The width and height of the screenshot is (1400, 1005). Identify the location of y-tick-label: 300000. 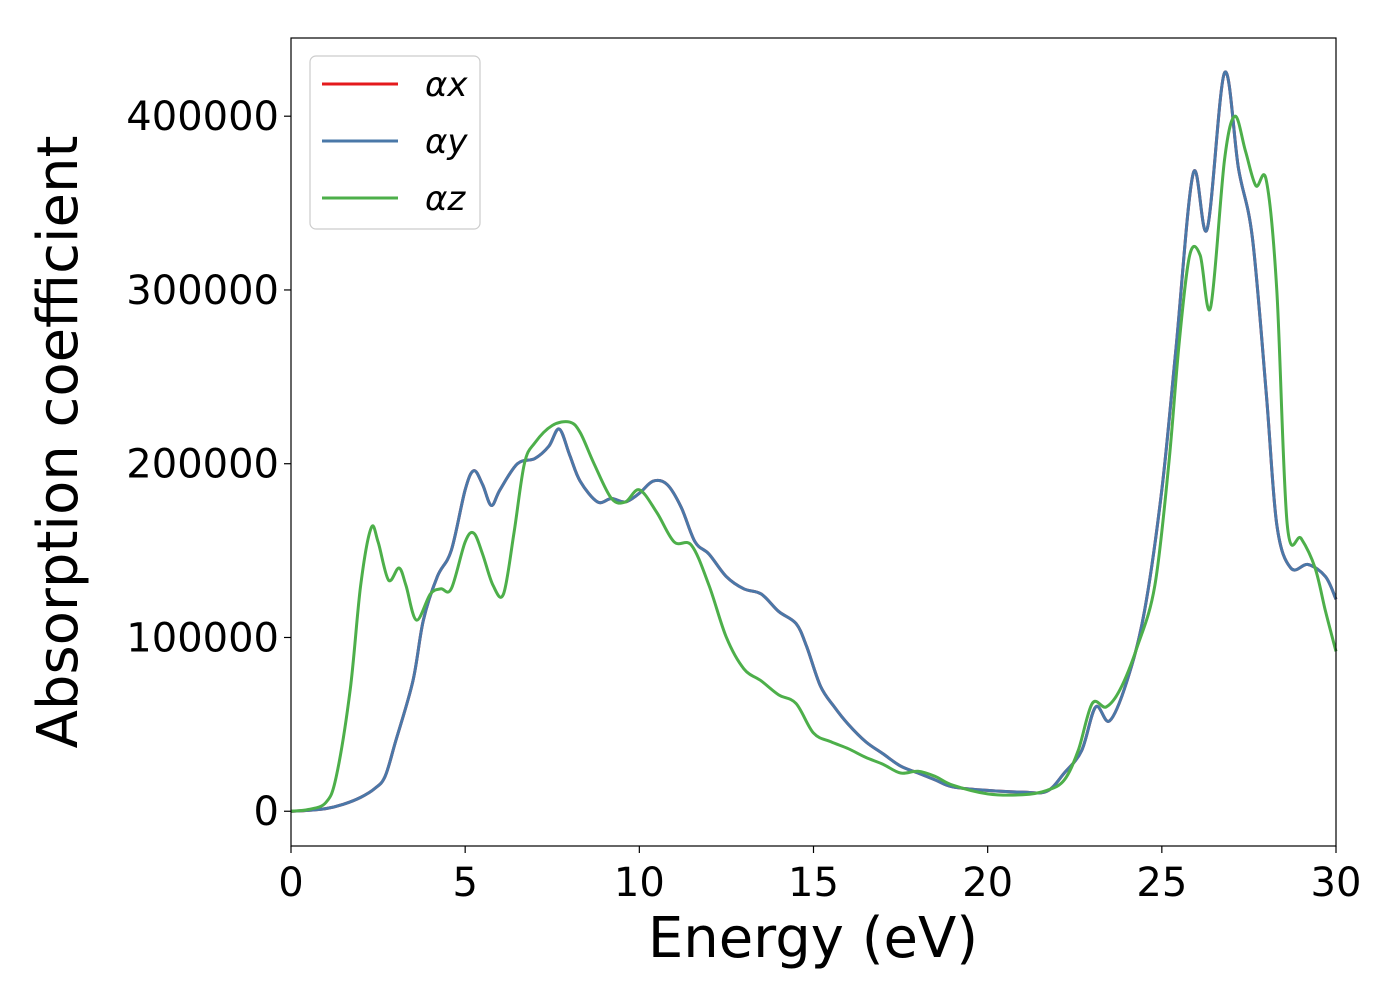
(202, 291).